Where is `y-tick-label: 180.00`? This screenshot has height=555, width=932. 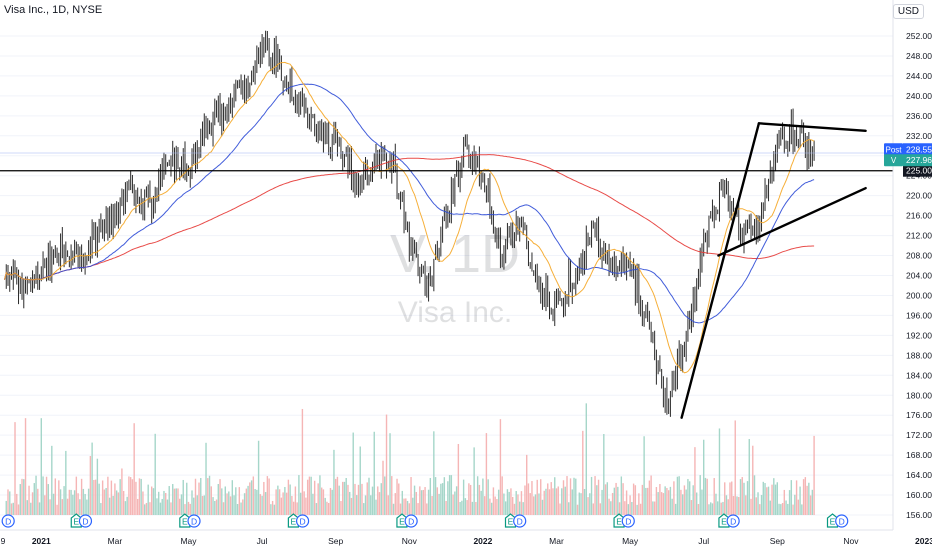 y-tick-label: 180.00 is located at coordinates (919, 395).